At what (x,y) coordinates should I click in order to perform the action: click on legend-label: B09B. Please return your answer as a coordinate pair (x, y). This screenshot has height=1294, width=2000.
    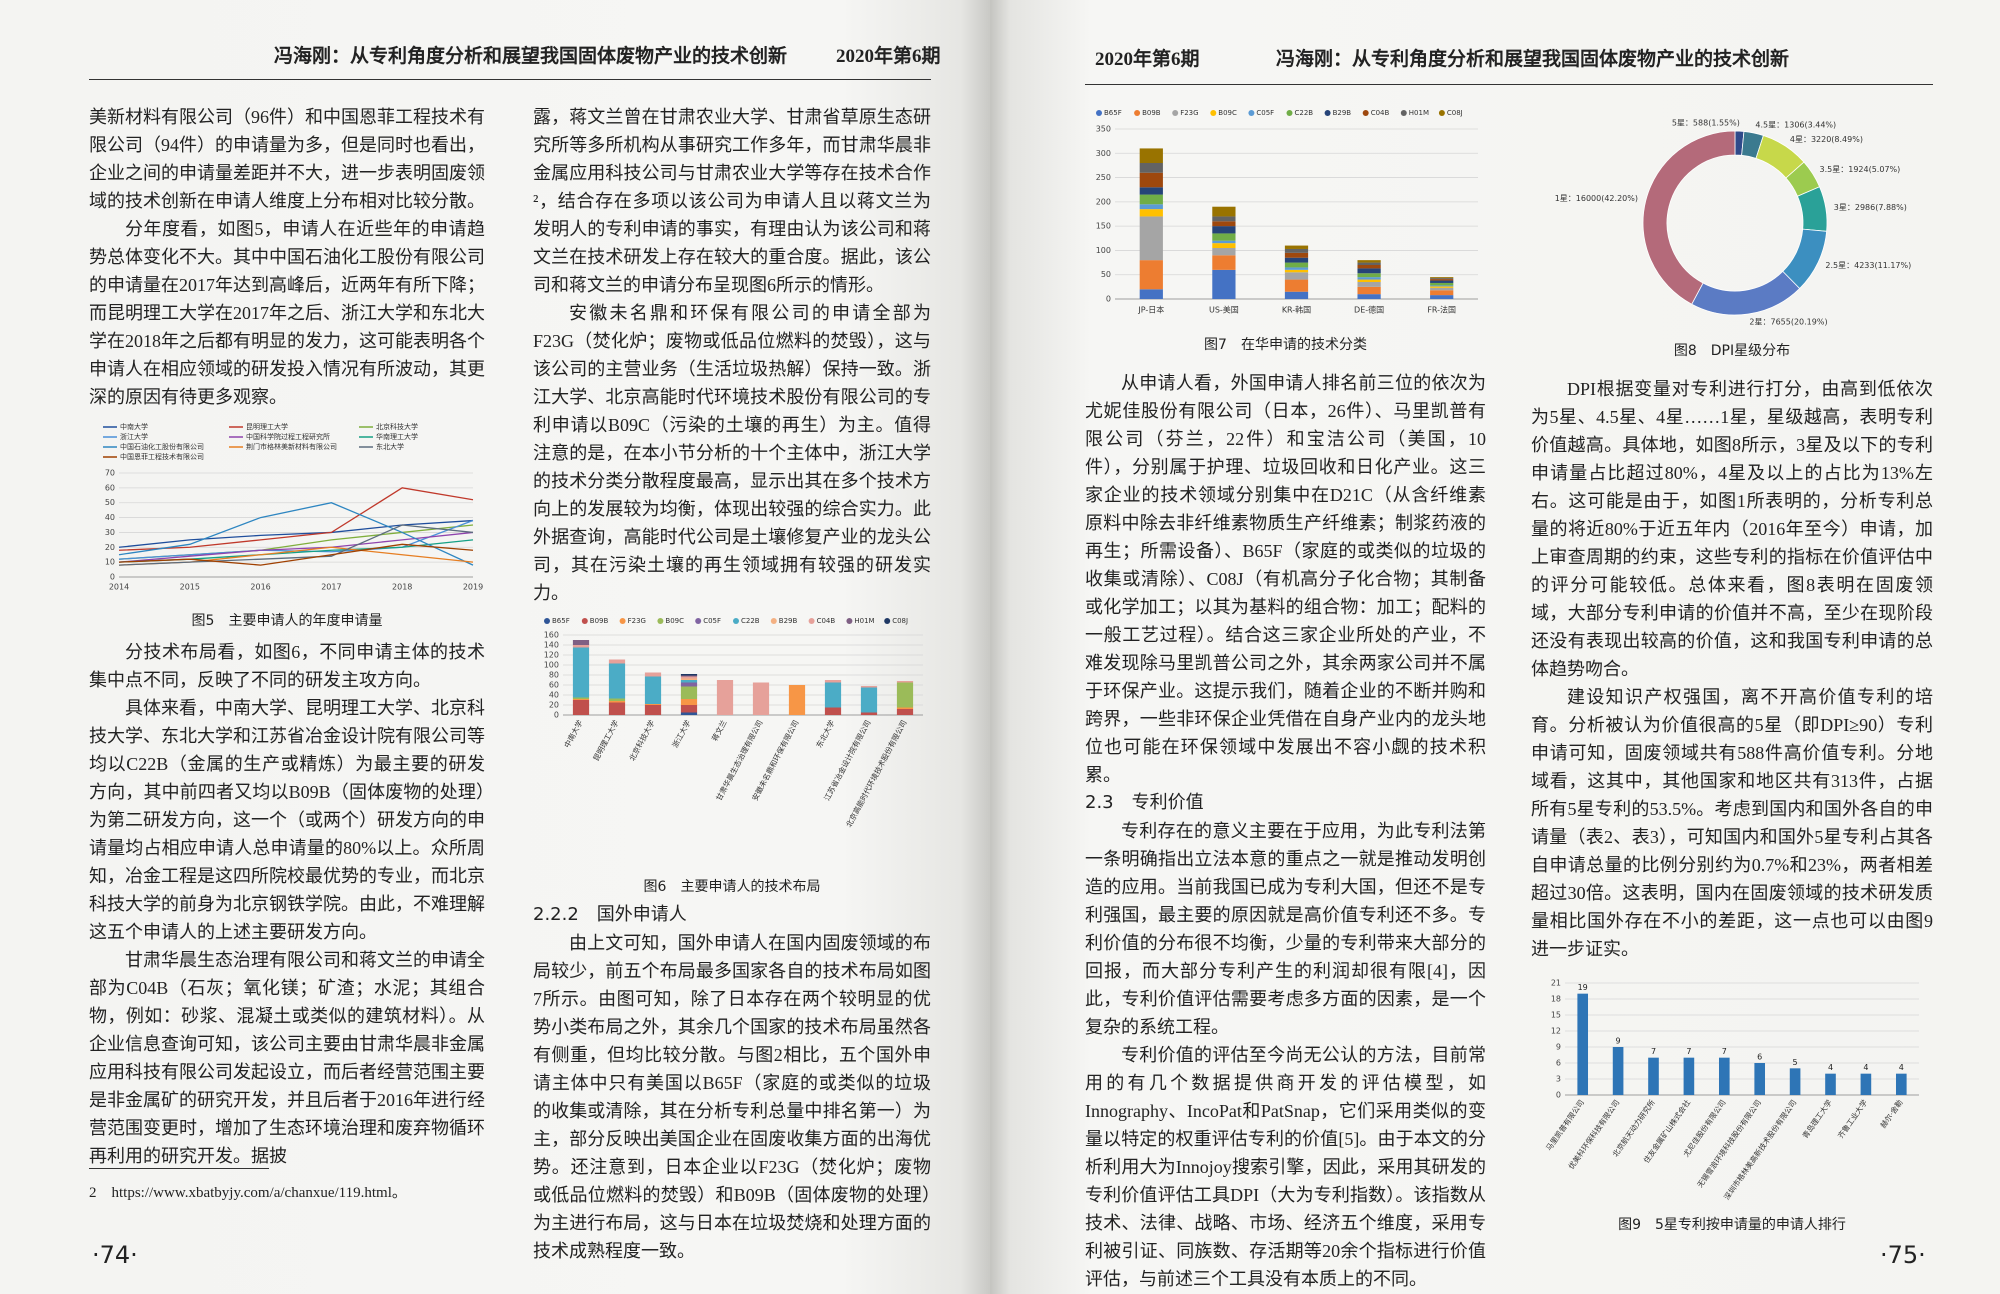
    Looking at the image, I should click on (599, 621).